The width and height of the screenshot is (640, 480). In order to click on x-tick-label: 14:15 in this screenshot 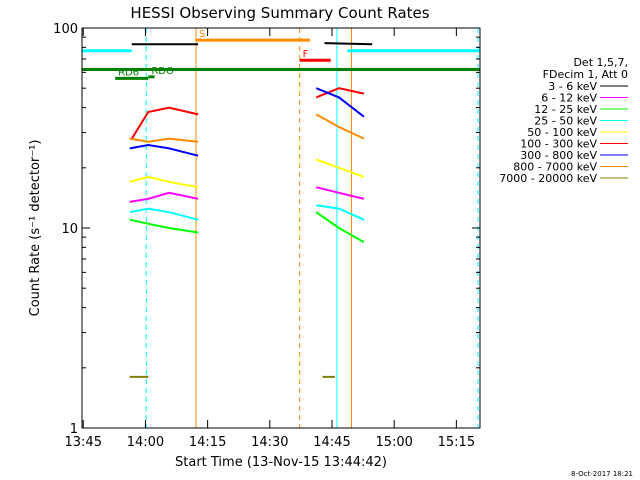, I will do `click(207, 442)`.